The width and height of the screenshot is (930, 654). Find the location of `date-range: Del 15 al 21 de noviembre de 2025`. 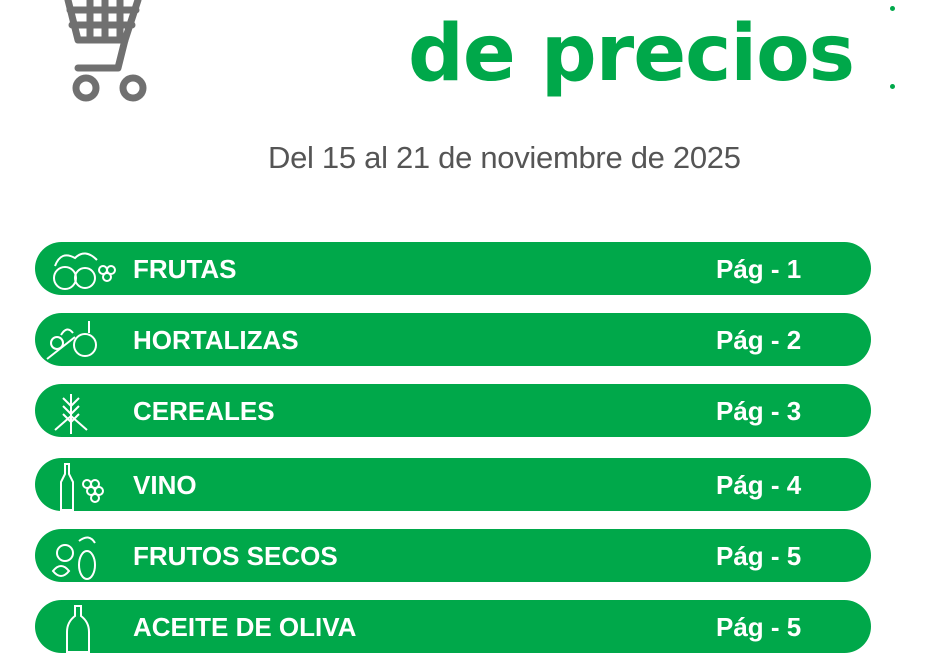

date-range: Del 15 al 21 de noviembre de 2025 is located at coordinates (504, 157).